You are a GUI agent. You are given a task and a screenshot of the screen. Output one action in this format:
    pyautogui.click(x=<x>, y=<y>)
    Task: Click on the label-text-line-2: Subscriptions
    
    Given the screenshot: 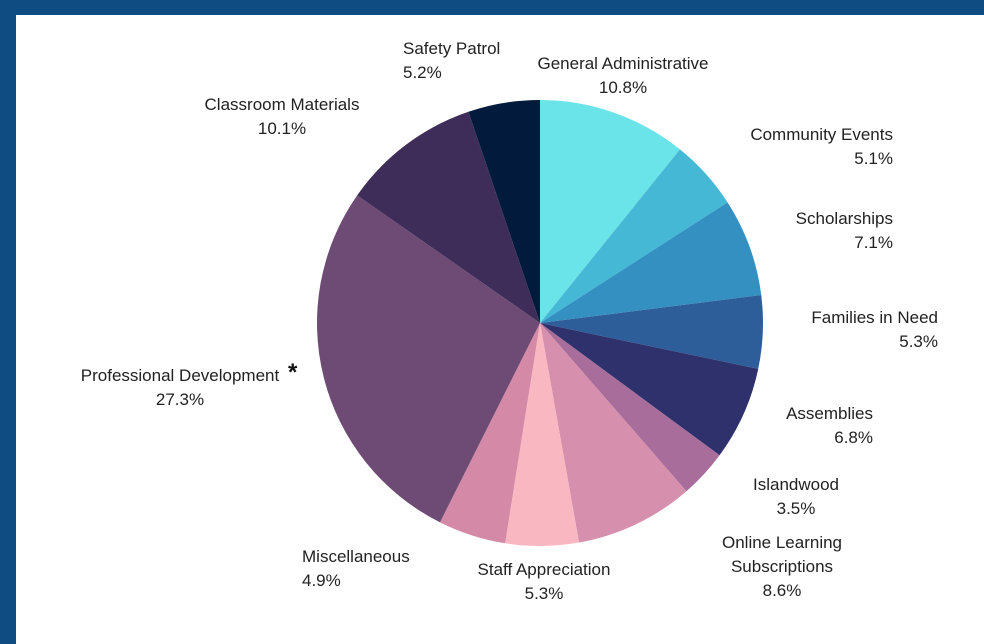 What is the action you would take?
    pyautogui.click(x=782, y=566)
    